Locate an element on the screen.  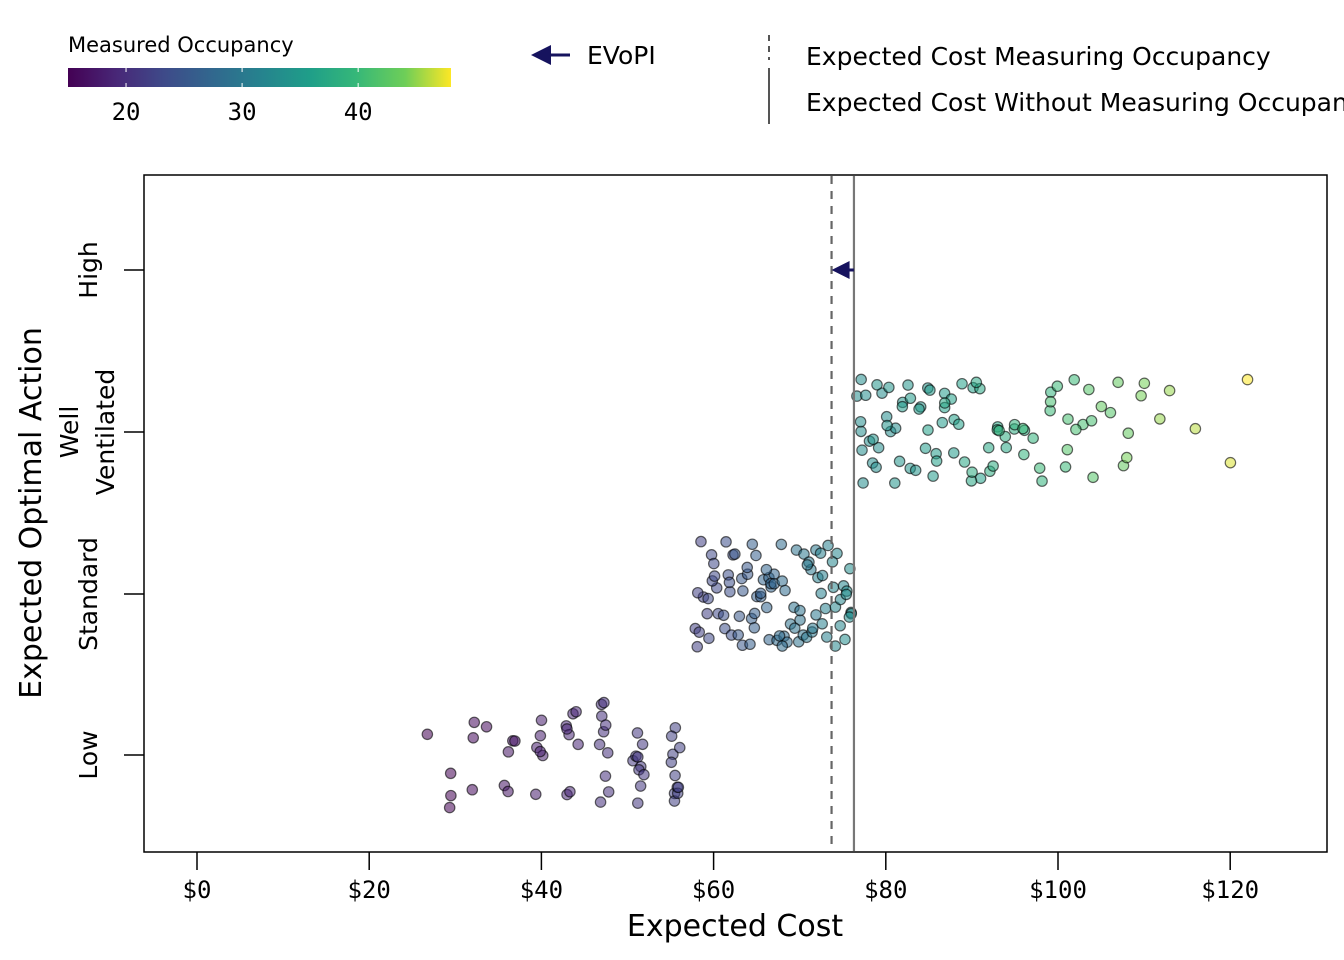
colorbar-tick-label: 20 is located at coordinates (126, 112).